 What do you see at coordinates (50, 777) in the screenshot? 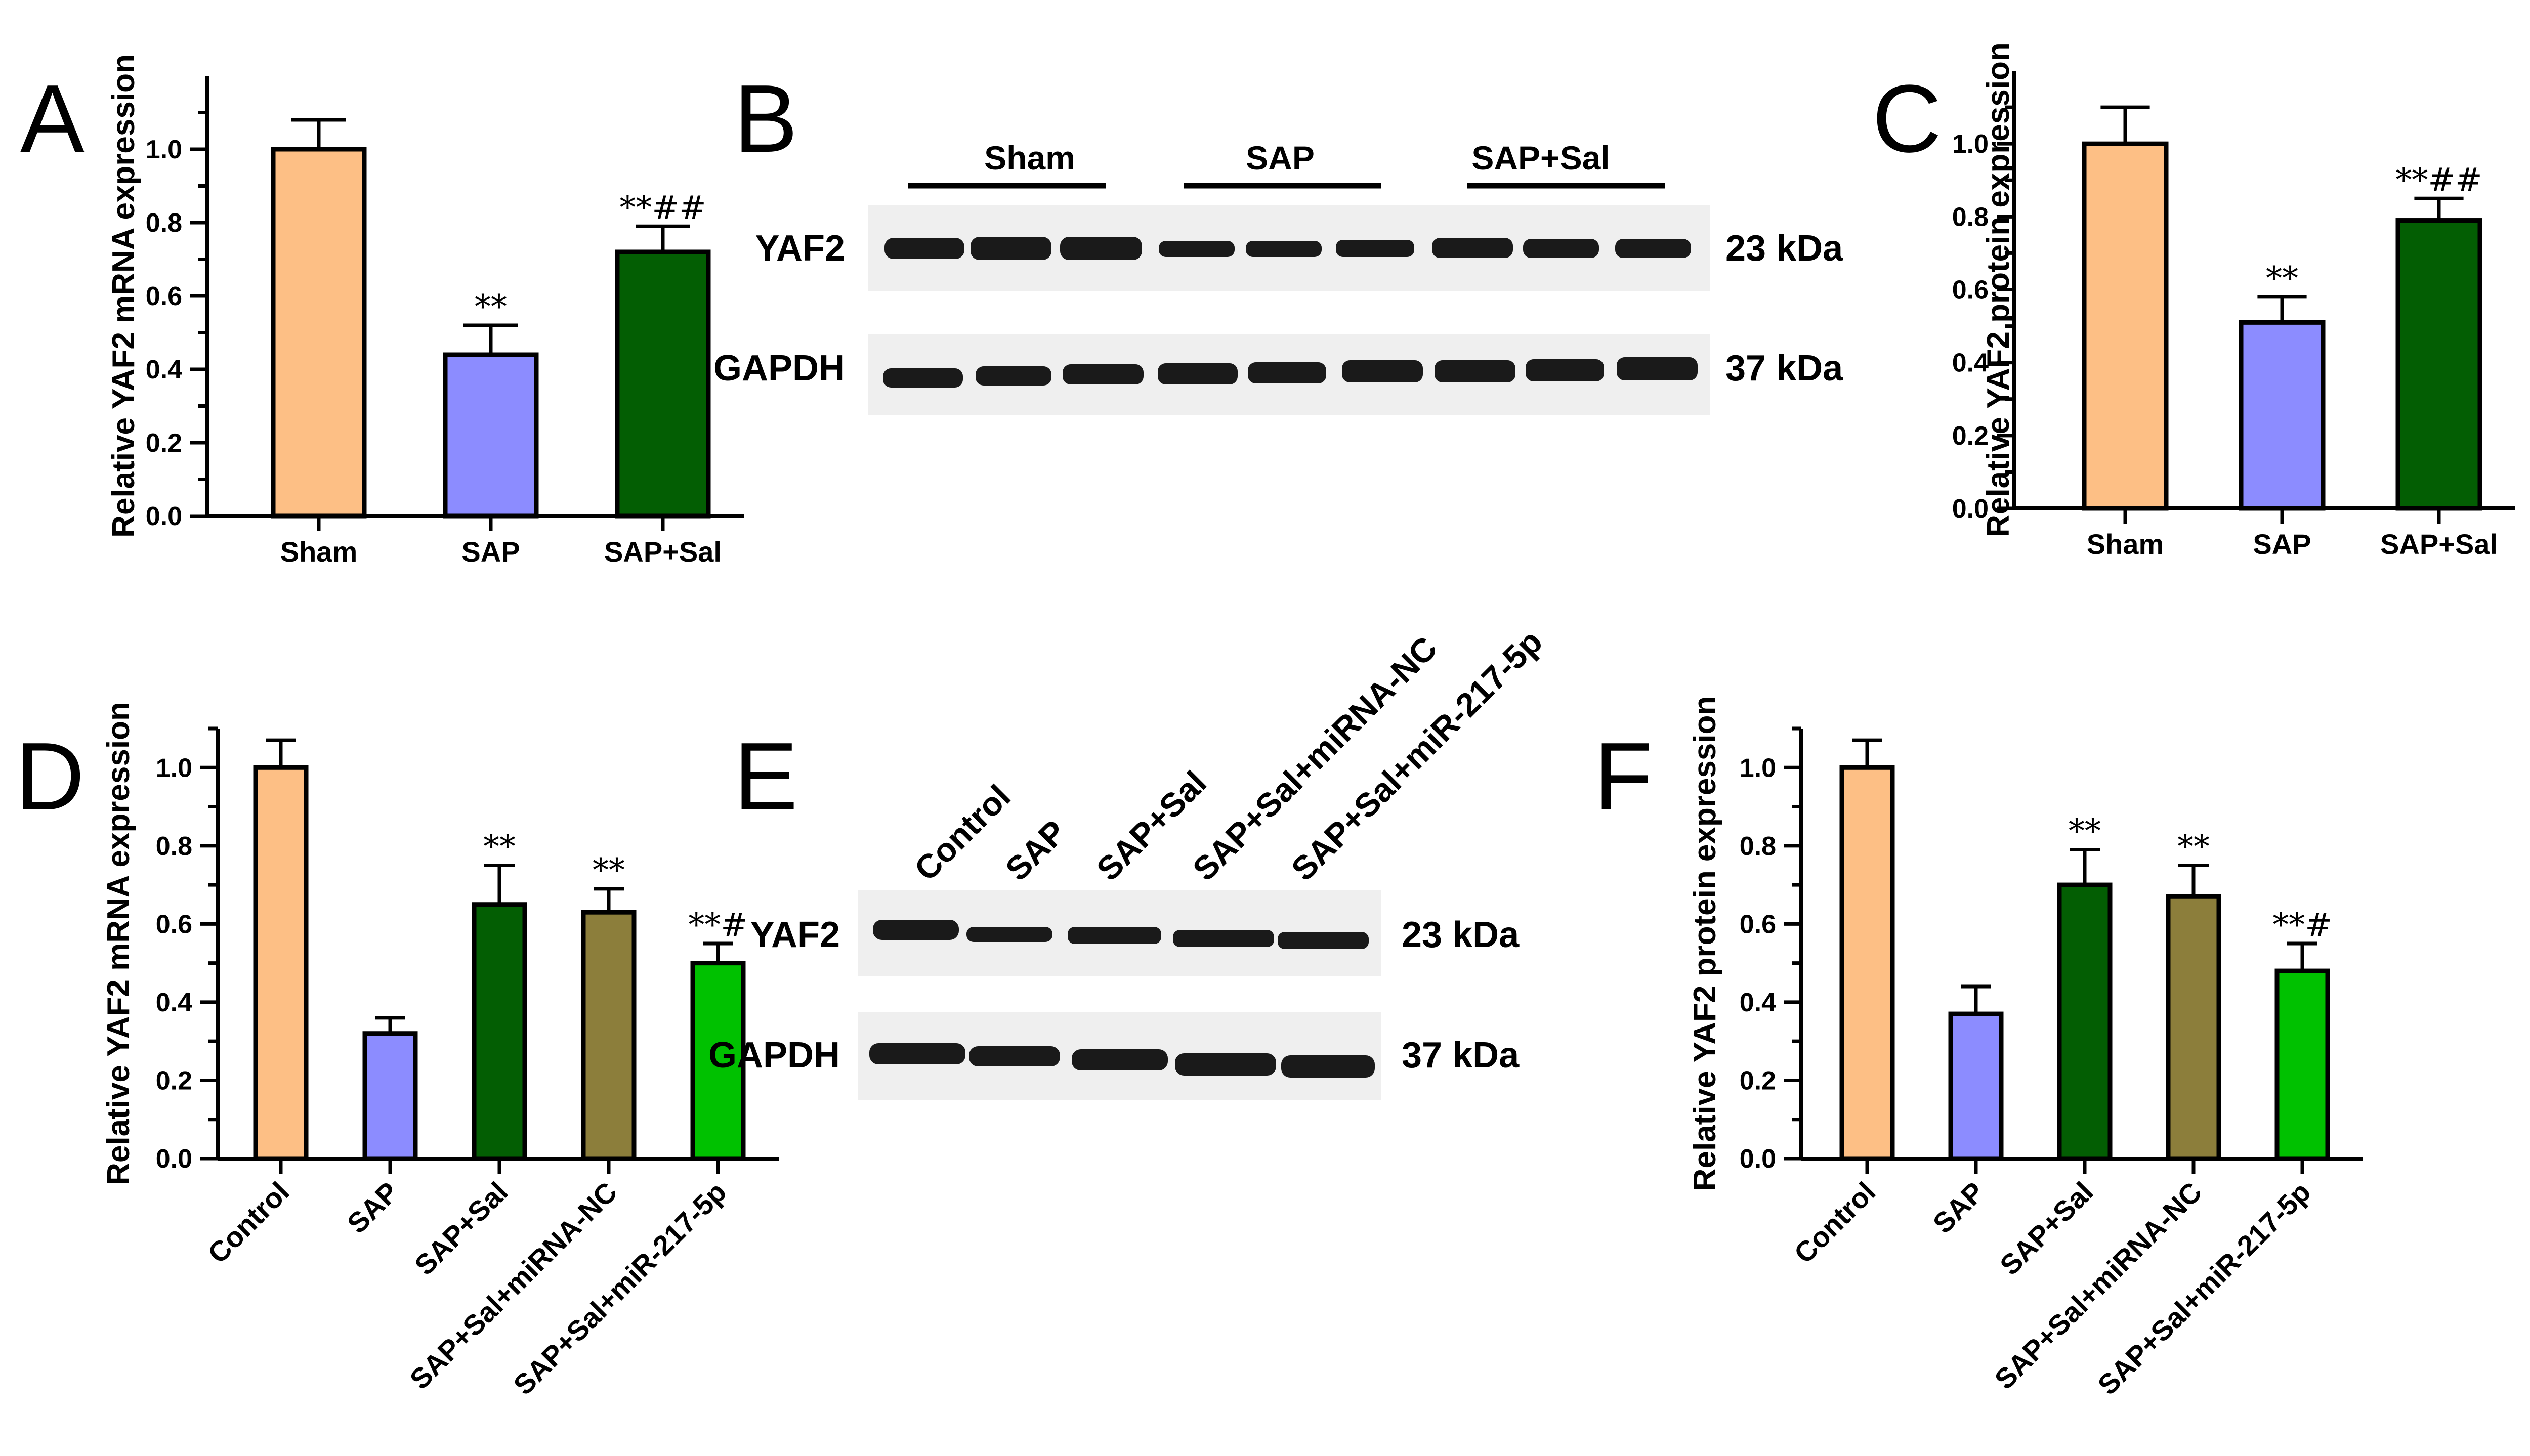
I see `panel-letter-d: D` at bounding box center [50, 777].